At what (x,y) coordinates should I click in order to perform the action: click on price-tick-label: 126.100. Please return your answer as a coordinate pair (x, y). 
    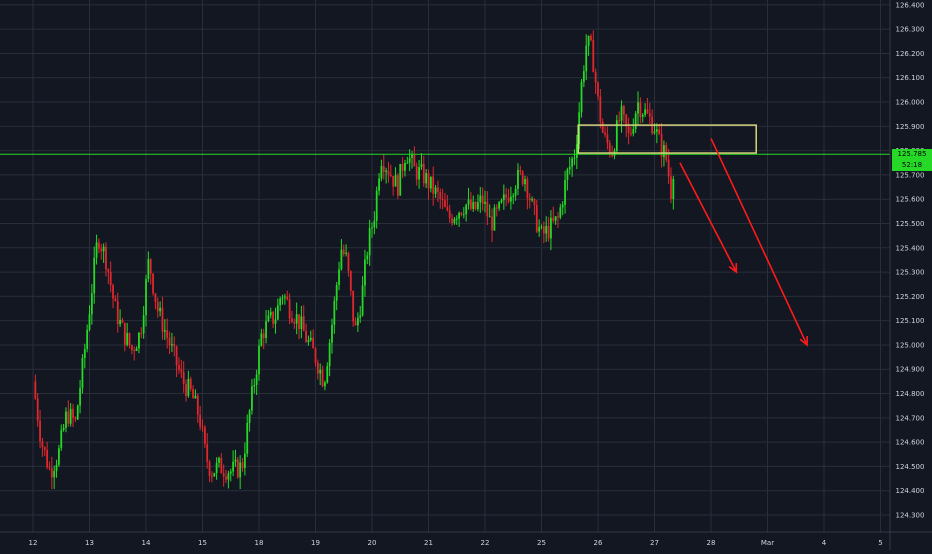
    Looking at the image, I should click on (910, 78).